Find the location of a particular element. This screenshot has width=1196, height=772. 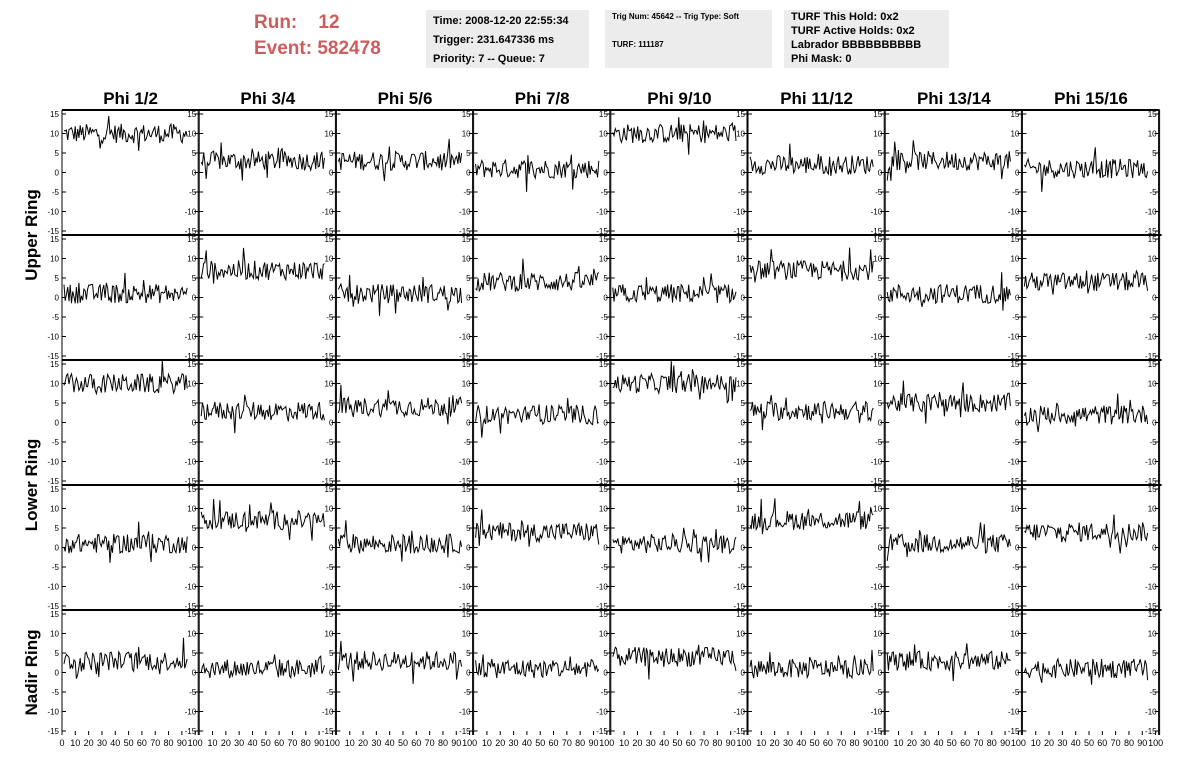

x-tick-label: 50 is located at coordinates (952, 743).